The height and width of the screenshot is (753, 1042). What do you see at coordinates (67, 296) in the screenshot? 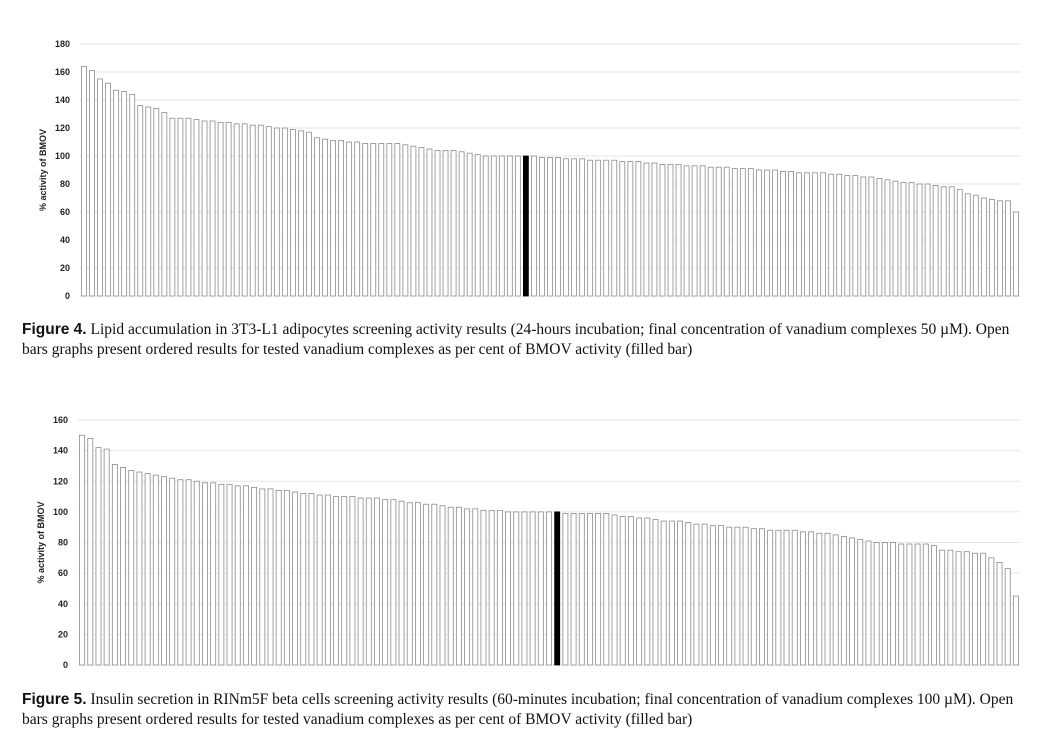
I see `fig4-y-tick-label: 0` at bounding box center [67, 296].